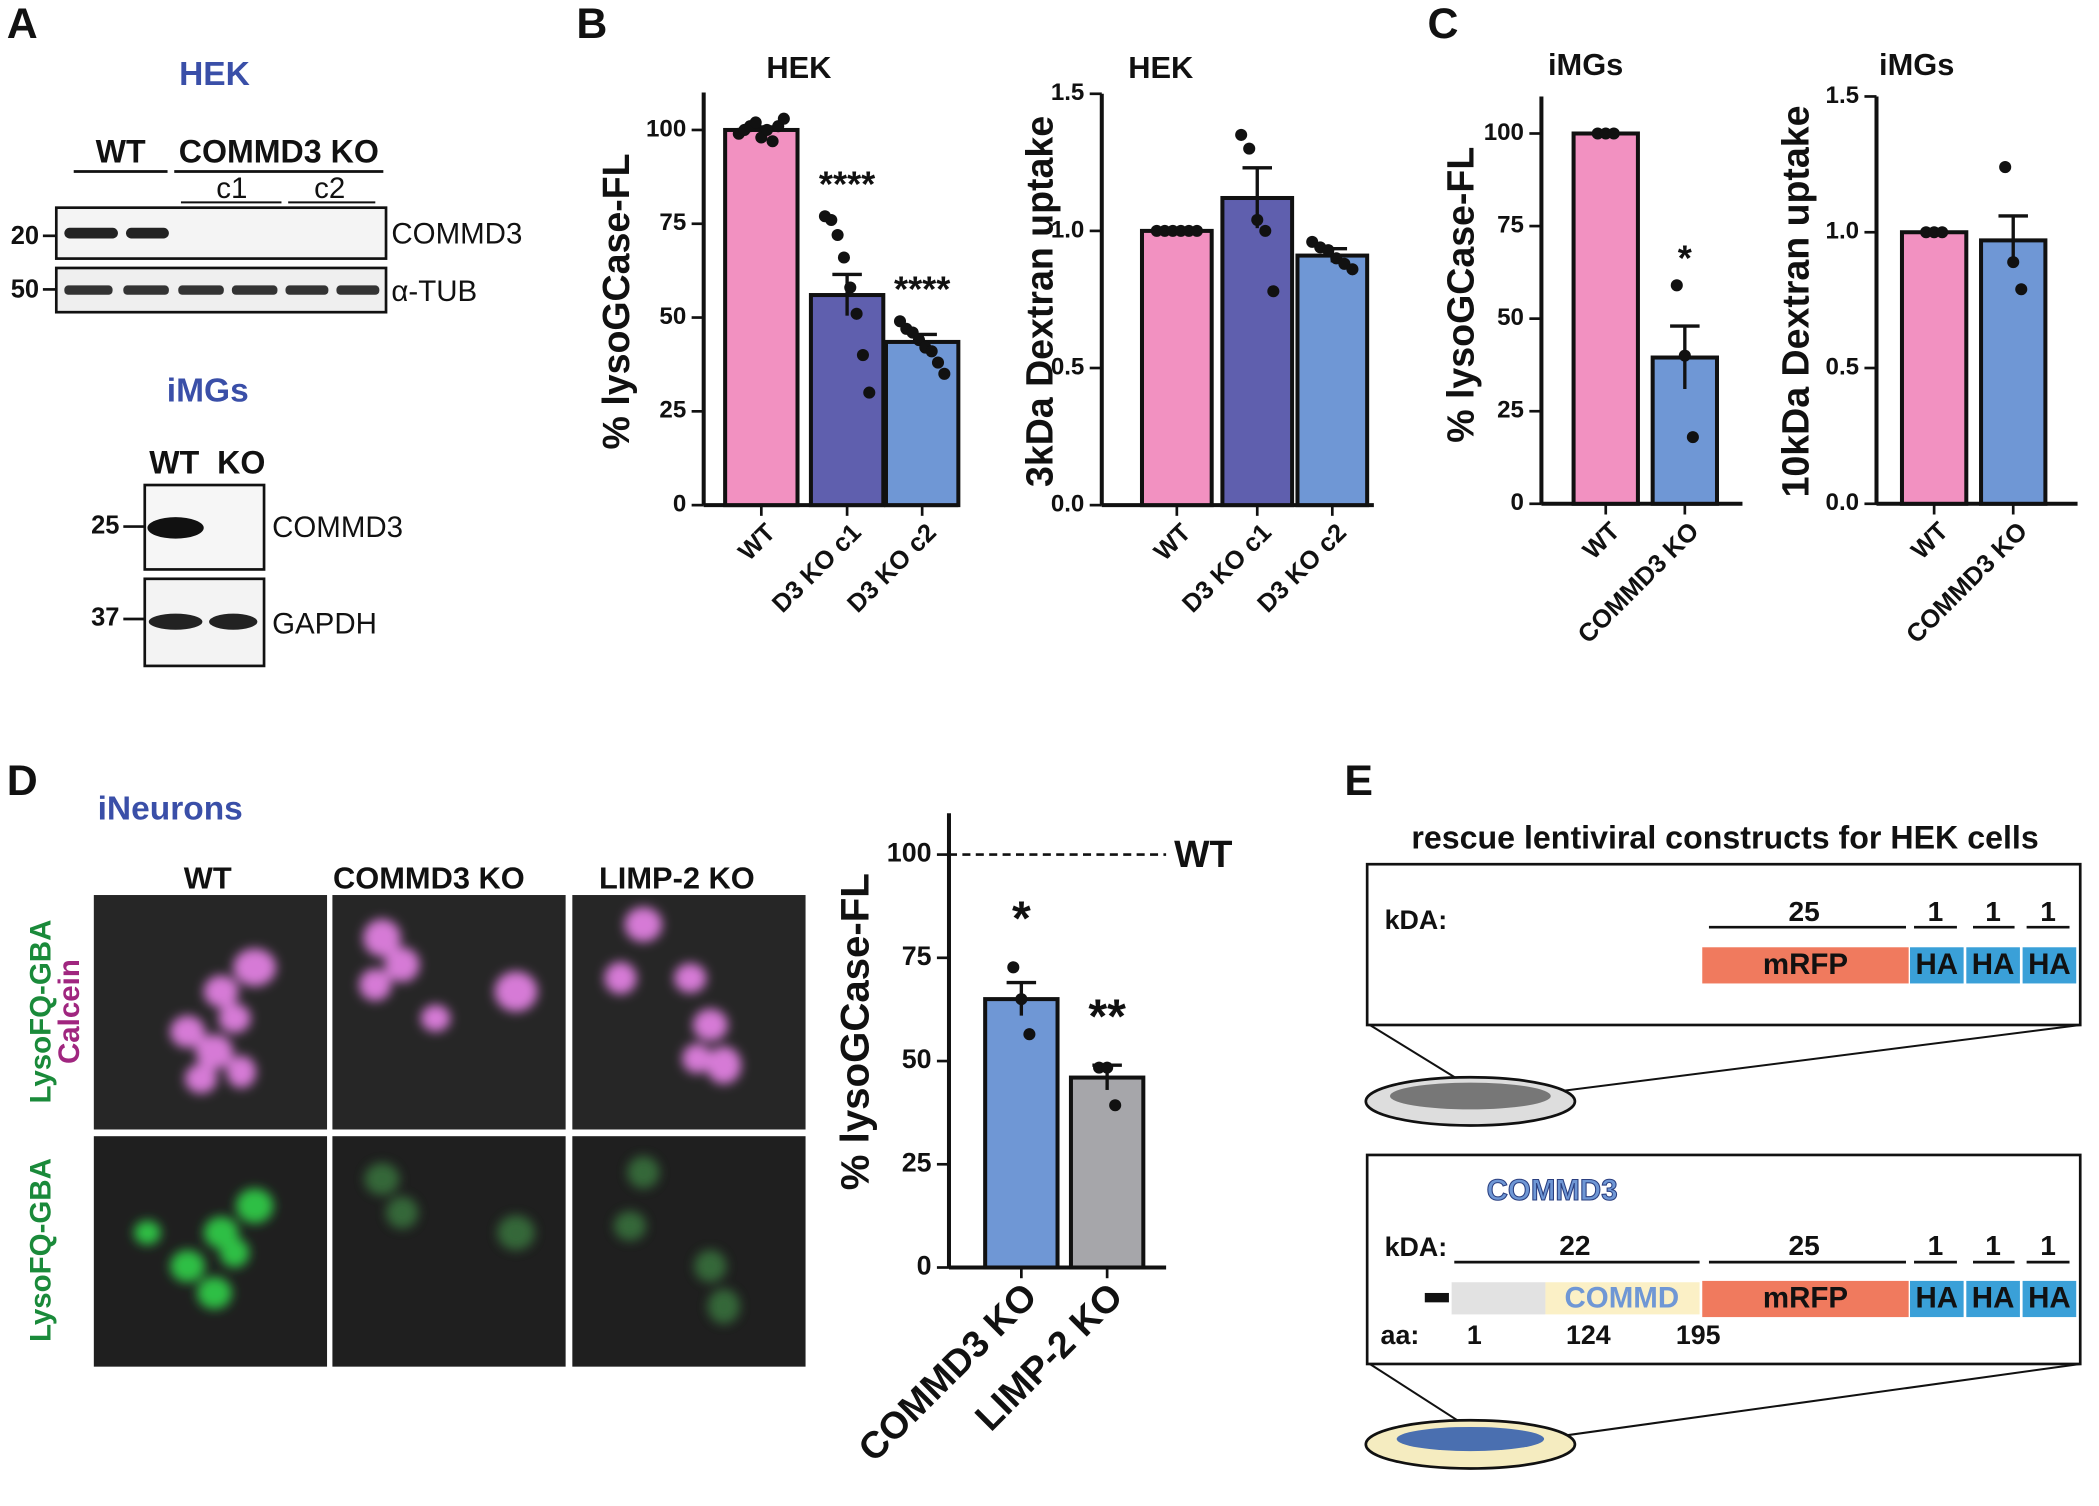  I want to click on y-axis-label: 3kDa Dextran uptake, so click(1040, 301).